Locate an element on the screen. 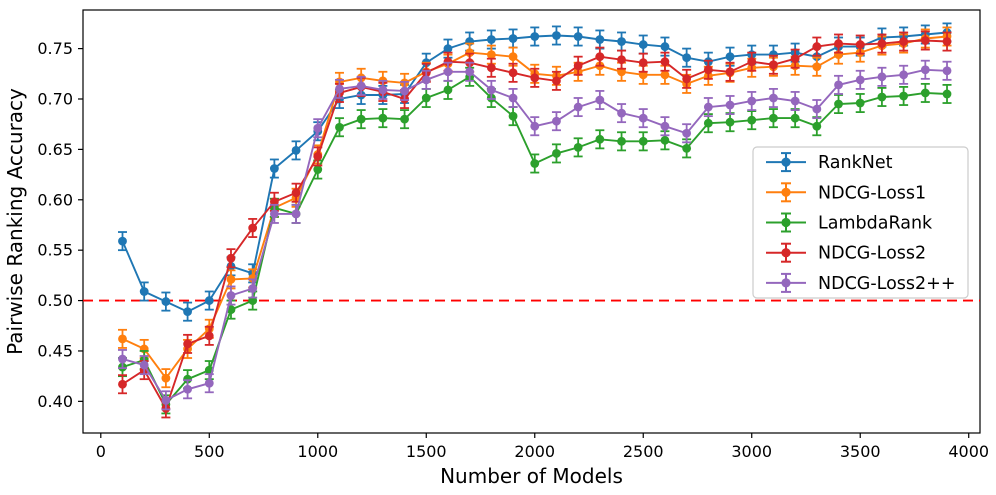 The image size is (996, 495). y-tick-label: 0.65 is located at coordinates (55, 149).